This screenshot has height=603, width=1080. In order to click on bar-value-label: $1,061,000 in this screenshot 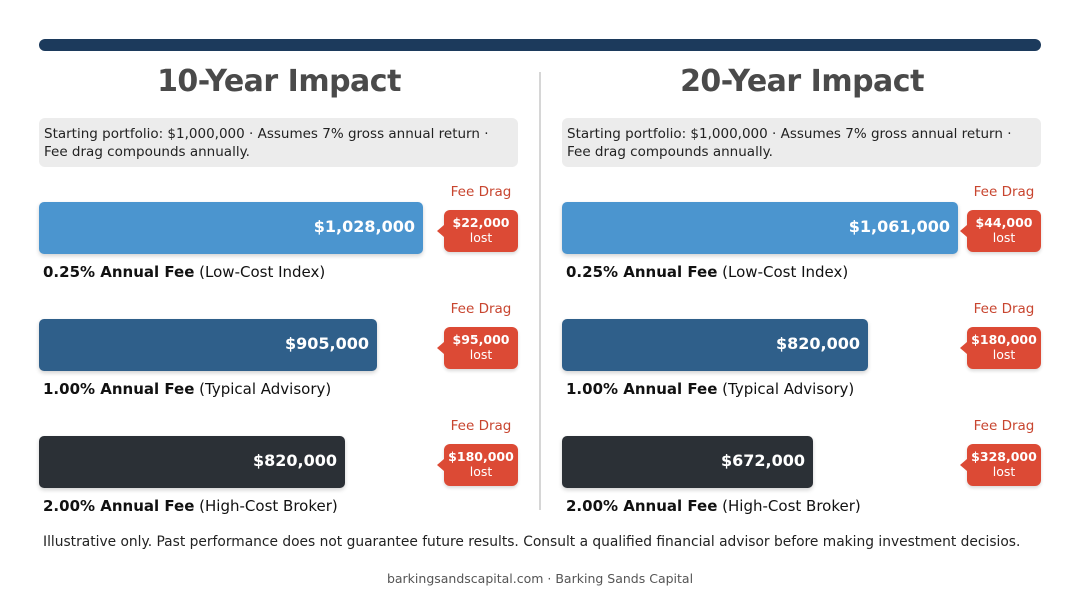, I will do `click(899, 226)`.